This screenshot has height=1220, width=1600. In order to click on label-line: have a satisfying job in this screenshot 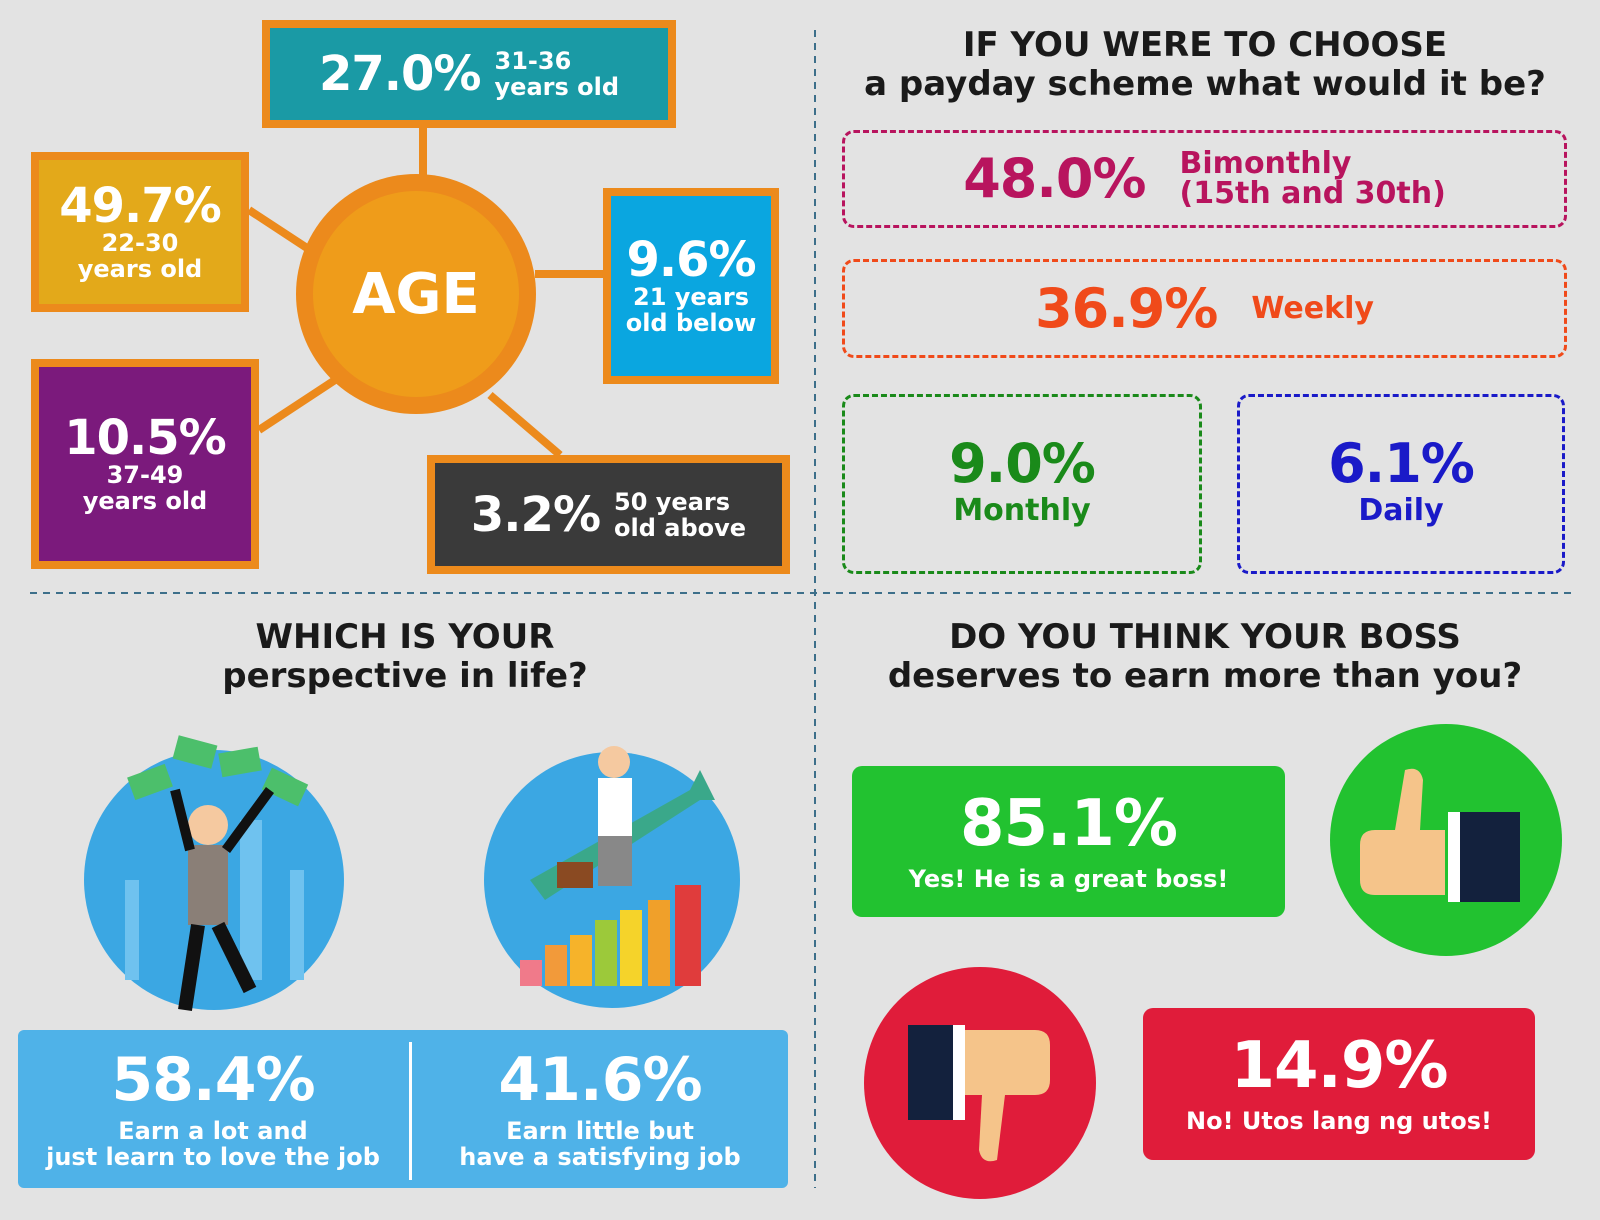, I will do `click(600, 1157)`.